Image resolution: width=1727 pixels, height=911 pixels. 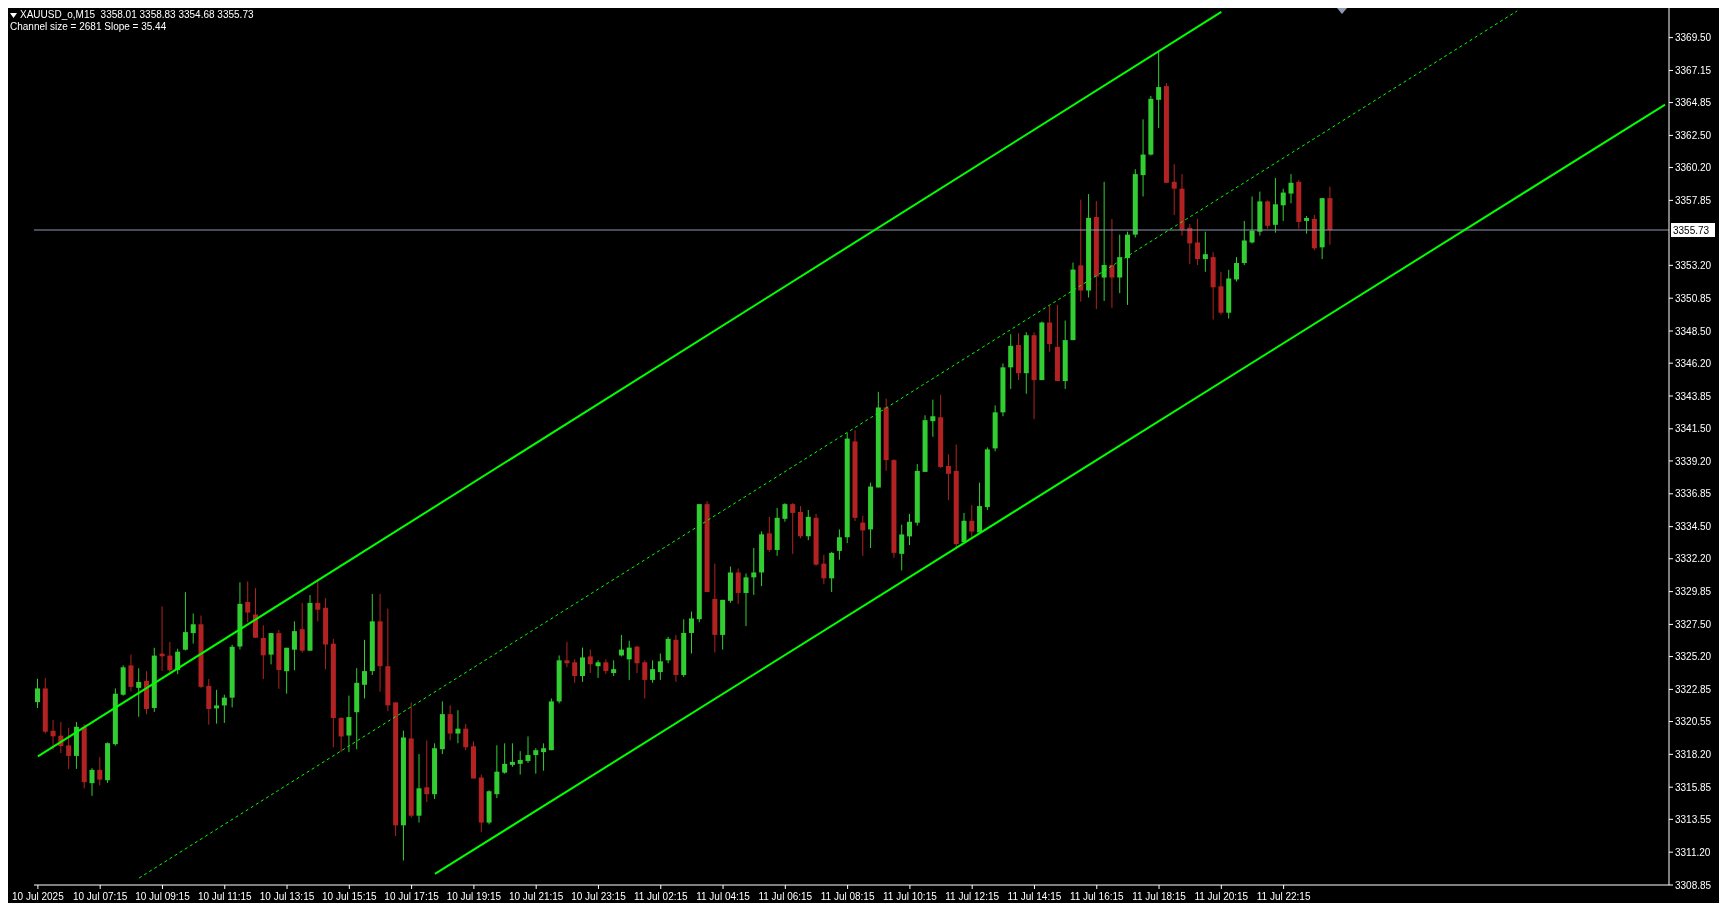 I want to click on x-tick-label: 10 Jul 15:15, so click(x=349, y=896).